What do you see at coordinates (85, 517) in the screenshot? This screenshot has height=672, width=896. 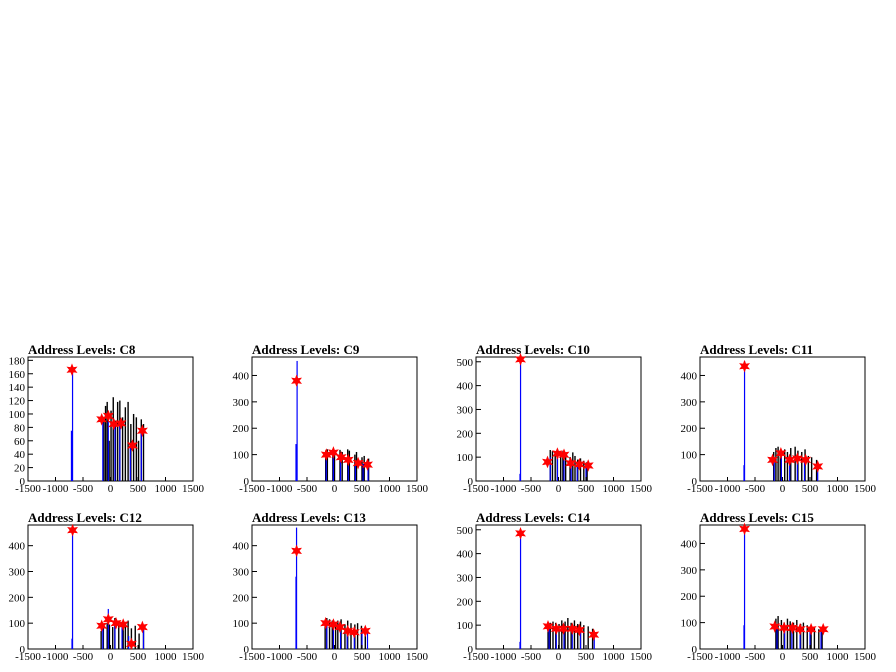 I see `chart-title: Address Levels: C12` at bounding box center [85, 517].